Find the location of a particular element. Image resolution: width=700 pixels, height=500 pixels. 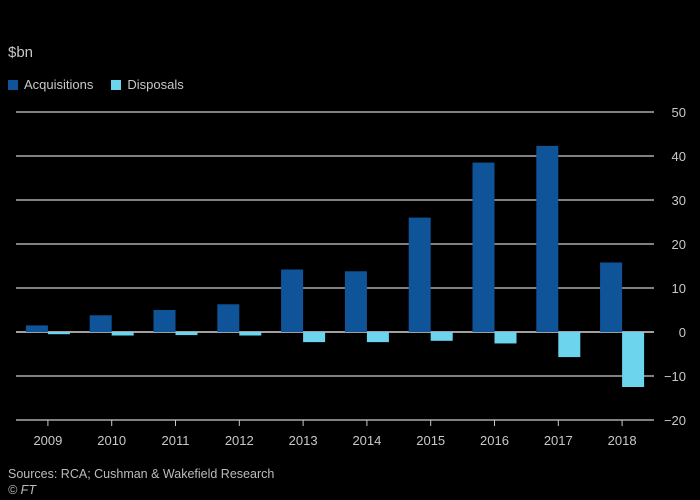

y-tick-label: −10 is located at coordinates (675, 376).